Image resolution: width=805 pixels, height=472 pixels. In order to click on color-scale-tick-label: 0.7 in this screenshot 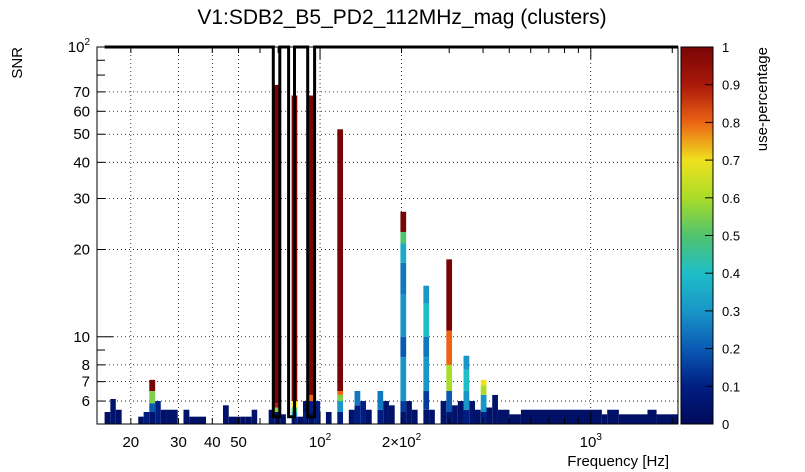, I will do `click(731, 160)`.